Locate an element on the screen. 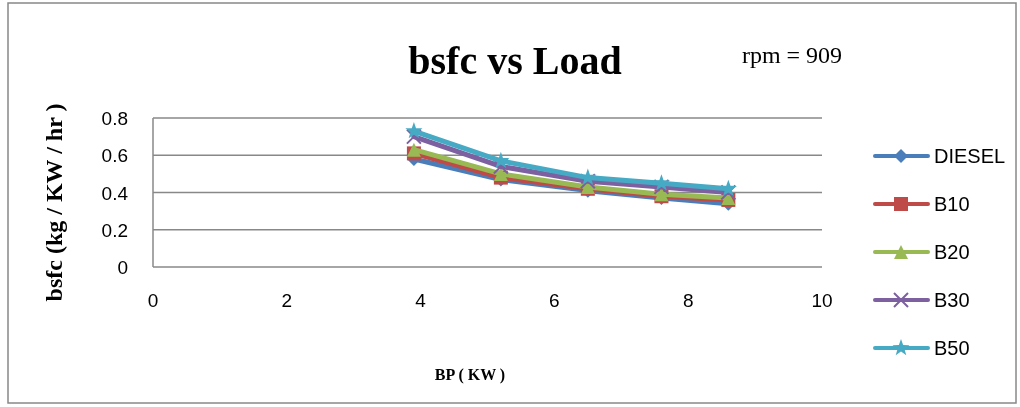 The width and height of the screenshot is (1020, 407). legend-label: B10 is located at coordinates (952, 204).